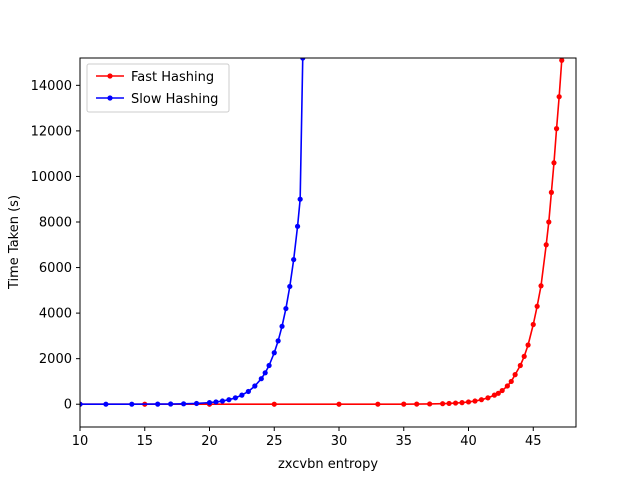 The width and height of the screenshot is (640, 480). What do you see at coordinates (51, 86) in the screenshot?
I see `y-tick-label-7: 14000` at bounding box center [51, 86].